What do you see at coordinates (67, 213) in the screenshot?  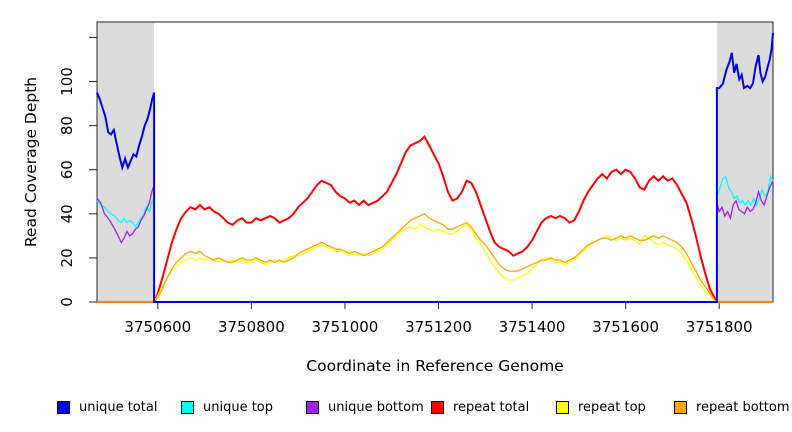 I see `y-tick-label: 40` at bounding box center [67, 213].